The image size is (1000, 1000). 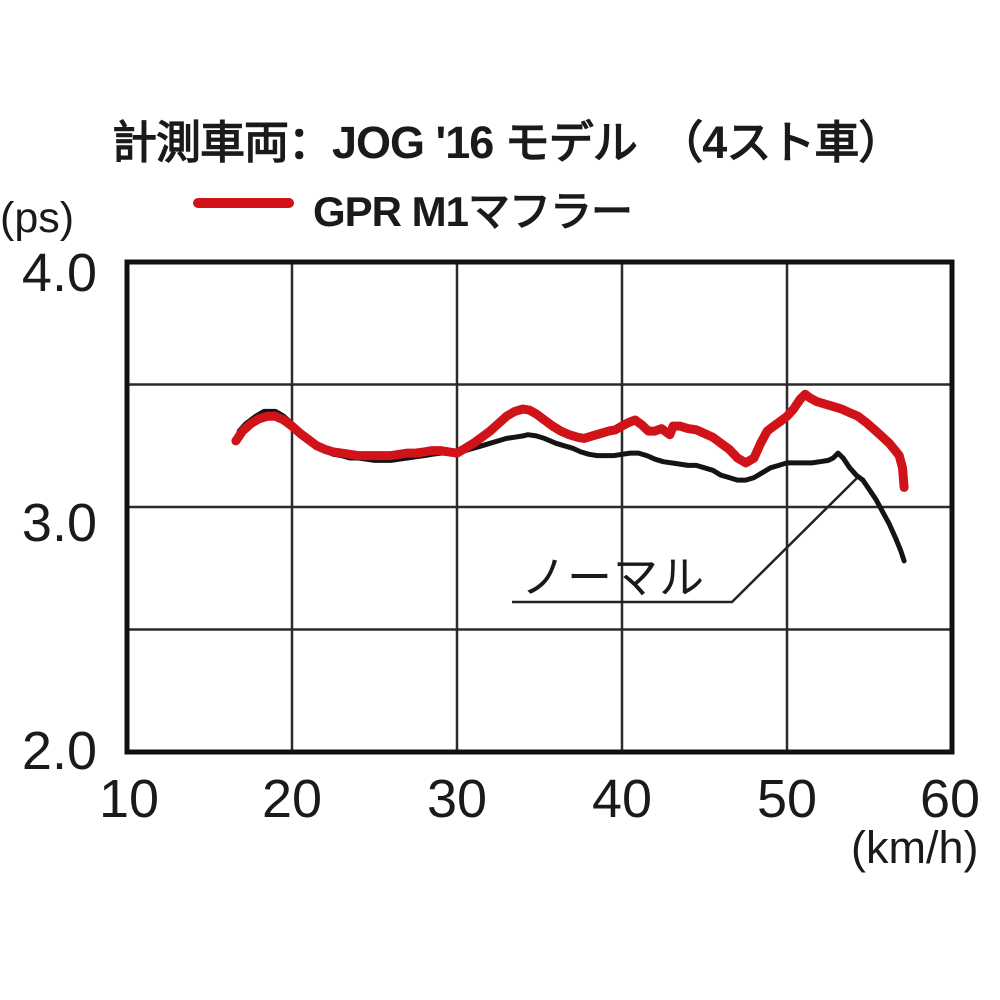 What do you see at coordinates (37, 218) in the screenshot?
I see `y-axis-unit-label: (ps)` at bounding box center [37, 218].